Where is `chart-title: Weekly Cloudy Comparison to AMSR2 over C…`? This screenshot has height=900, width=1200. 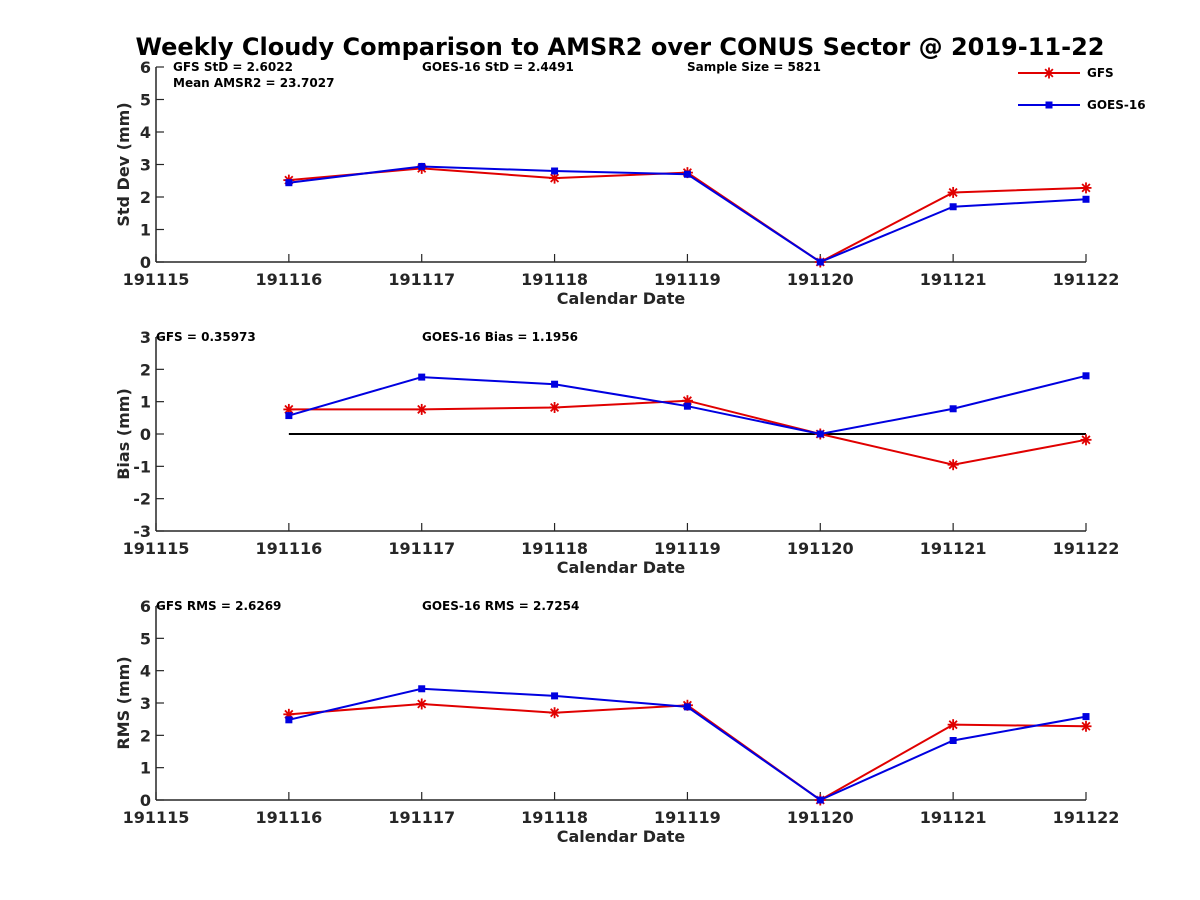 chart-title: Weekly Cloudy Comparison to AMSR2 over C… is located at coordinates (620, 47).